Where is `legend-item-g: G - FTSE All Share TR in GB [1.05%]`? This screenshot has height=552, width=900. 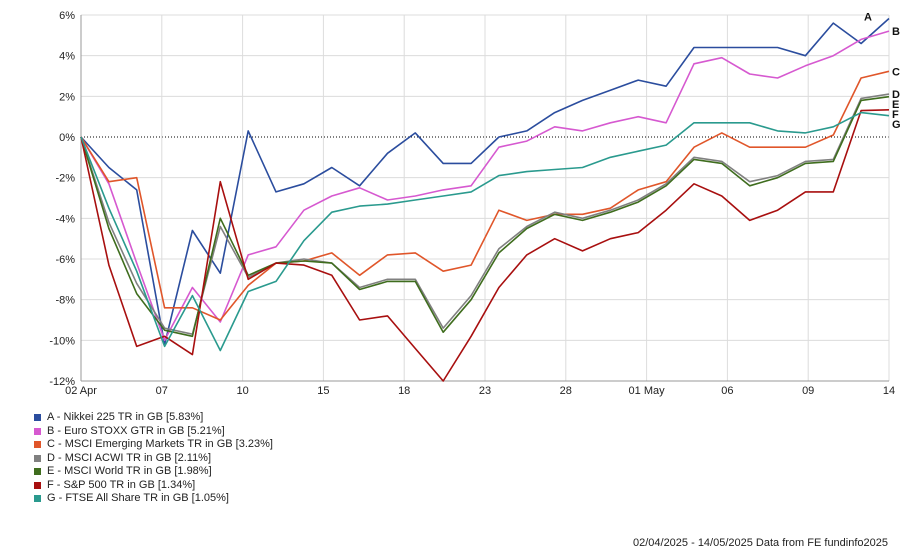 legend-item-g: G - FTSE All Share TR in GB [1.05%] is located at coordinates (153, 499).